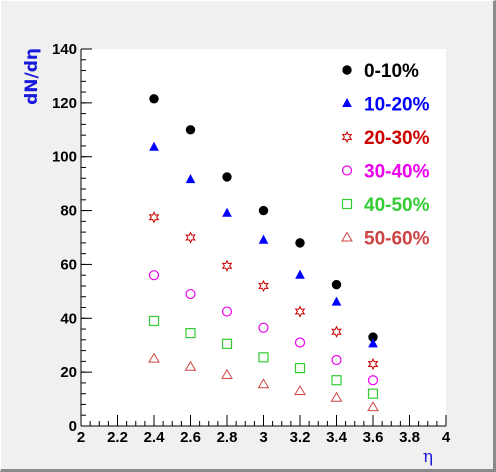  Describe the element at coordinates (227, 437) in the screenshot. I see `x-tick-label: 2.8` at that location.